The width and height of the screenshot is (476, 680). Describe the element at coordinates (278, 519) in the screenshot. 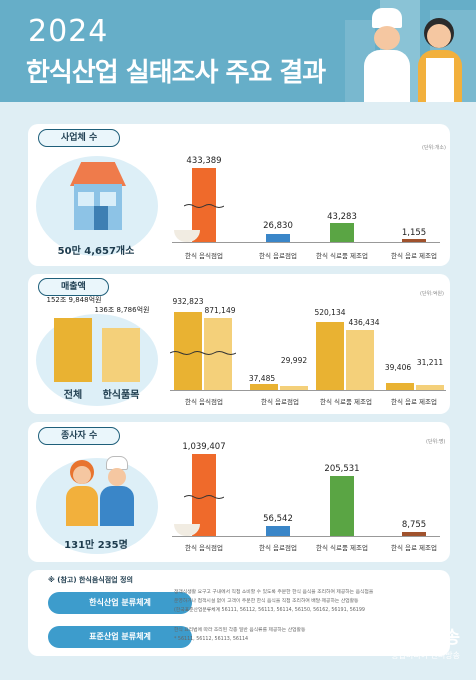

I see `workers-value-2: 56,542` at that location.